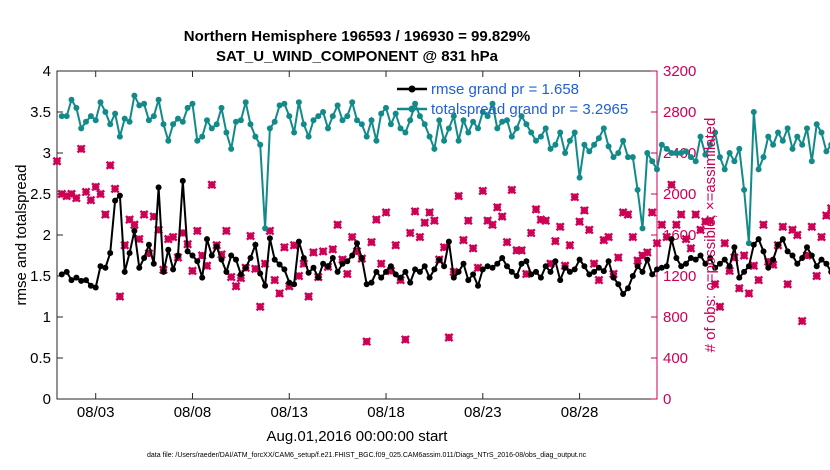  I want to click on left-axis: 0 0.5 1 1.5 2 2.5 3 3.5 4, so click(46, 235).